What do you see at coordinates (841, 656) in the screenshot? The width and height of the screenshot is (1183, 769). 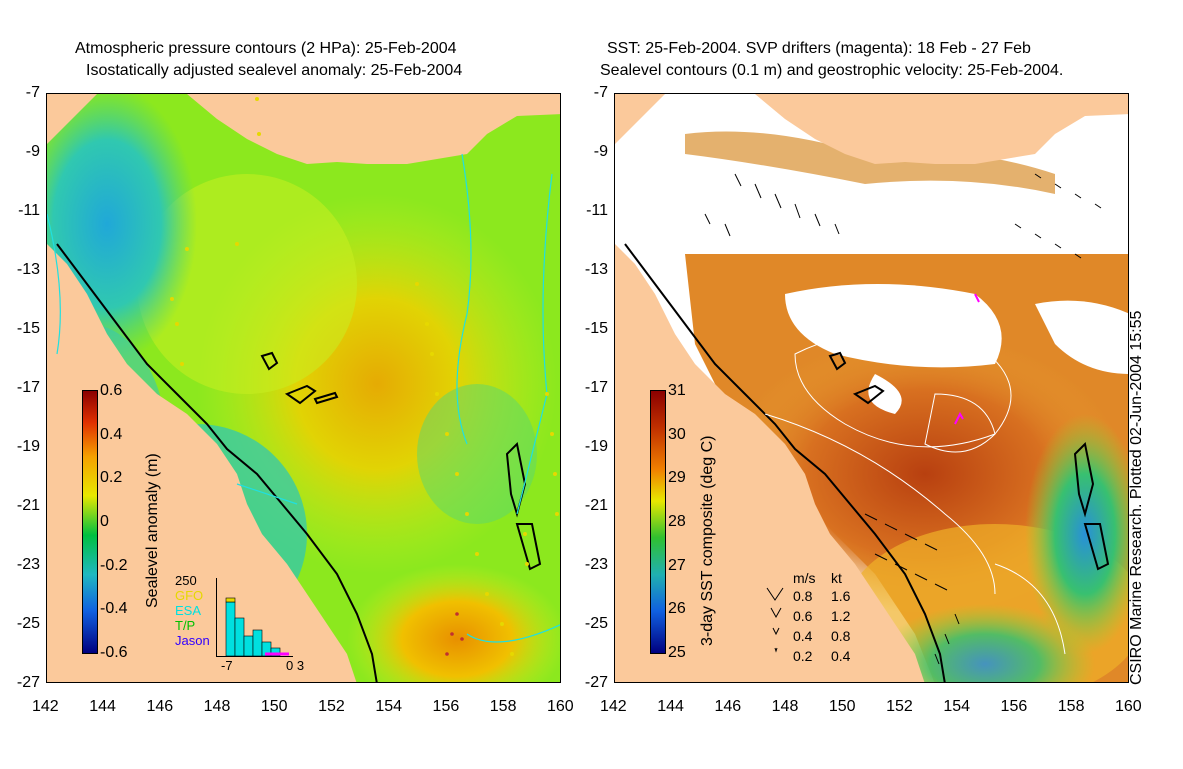 I see `velocity-legend-kt: 0.4` at bounding box center [841, 656].